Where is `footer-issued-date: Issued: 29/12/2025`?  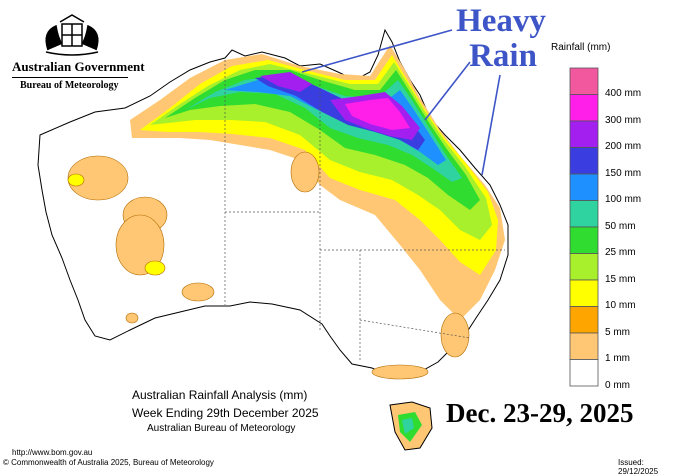
footer-issued-date: Issued: 29/12/2025 is located at coordinates (638, 467).